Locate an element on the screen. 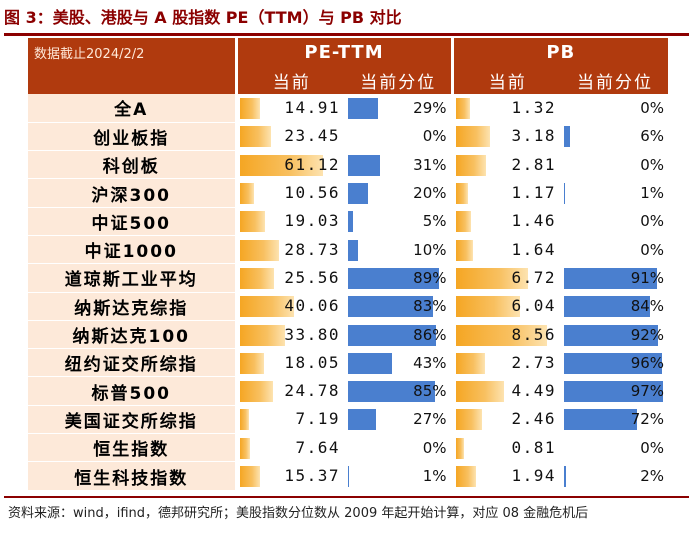 The width and height of the screenshot is (693, 537). pe-cell: 61.12 is located at coordinates (290, 165).